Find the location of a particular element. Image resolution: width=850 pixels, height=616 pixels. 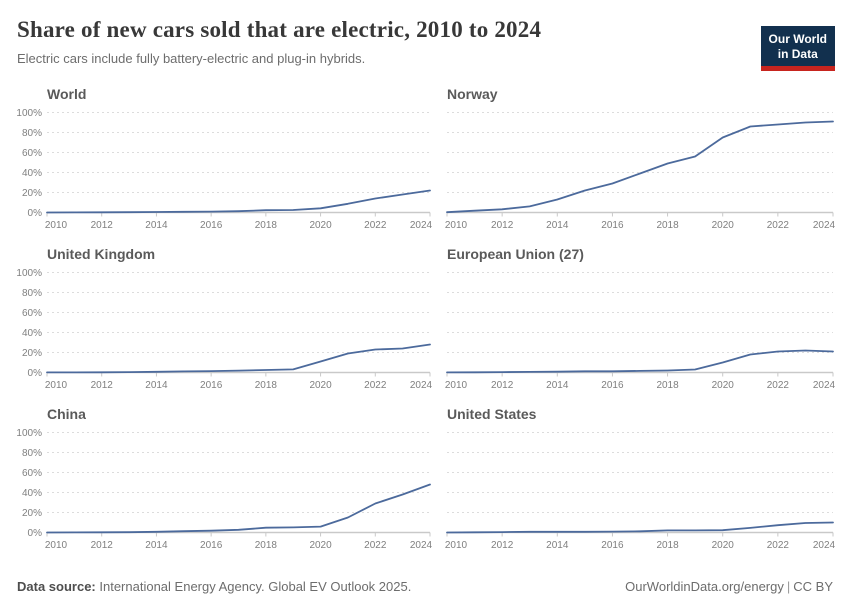

owid-url-link: OurWorldinData.org/energy is located at coordinates (704, 586).